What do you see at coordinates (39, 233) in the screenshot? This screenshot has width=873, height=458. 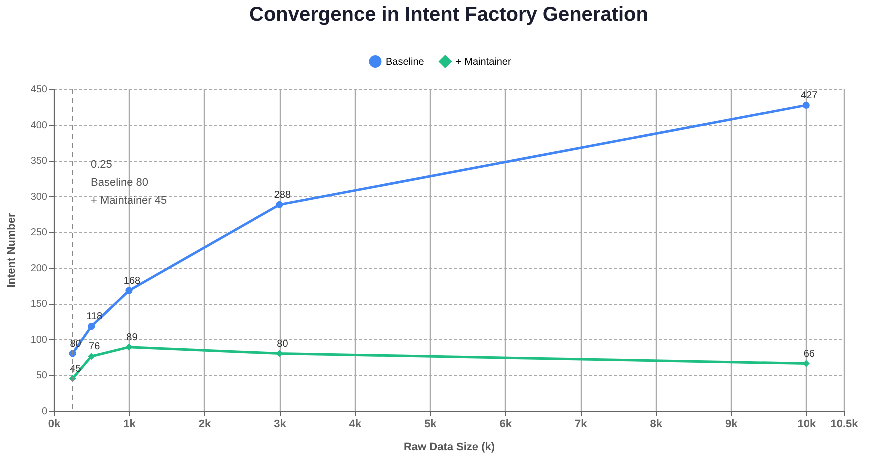 I see `y-tick-label: 250` at bounding box center [39, 233].